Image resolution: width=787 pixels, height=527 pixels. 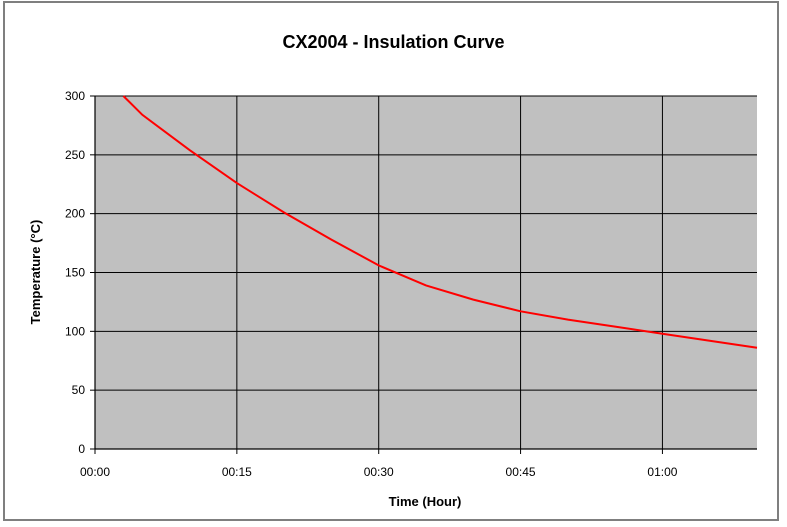 I want to click on x-axis-label: Time (Hour), so click(x=425, y=501).